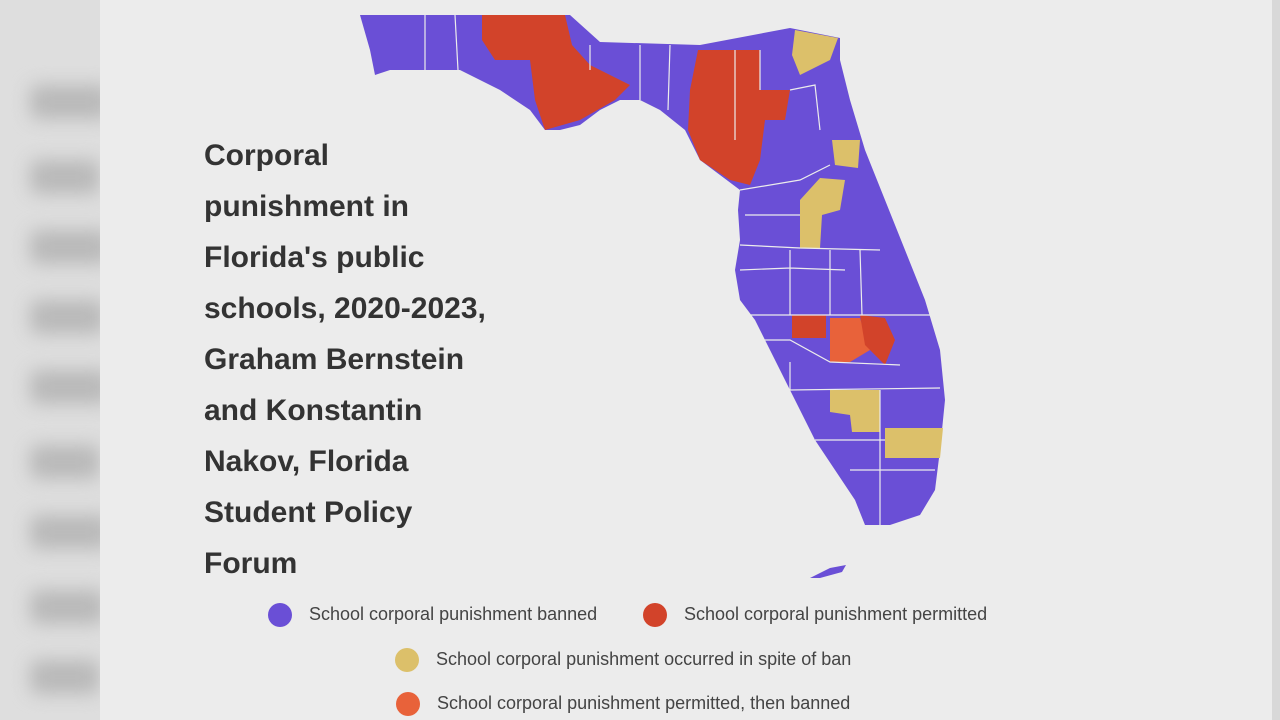 The width and height of the screenshot is (1280, 720). I want to click on keys, so click(828, 571).